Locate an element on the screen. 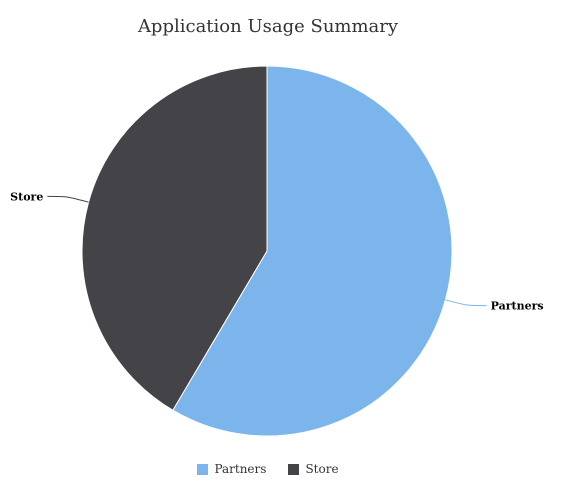 The width and height of the screenshot is (568, 497). data-label-store: Store is located at coordinates (26, 196).